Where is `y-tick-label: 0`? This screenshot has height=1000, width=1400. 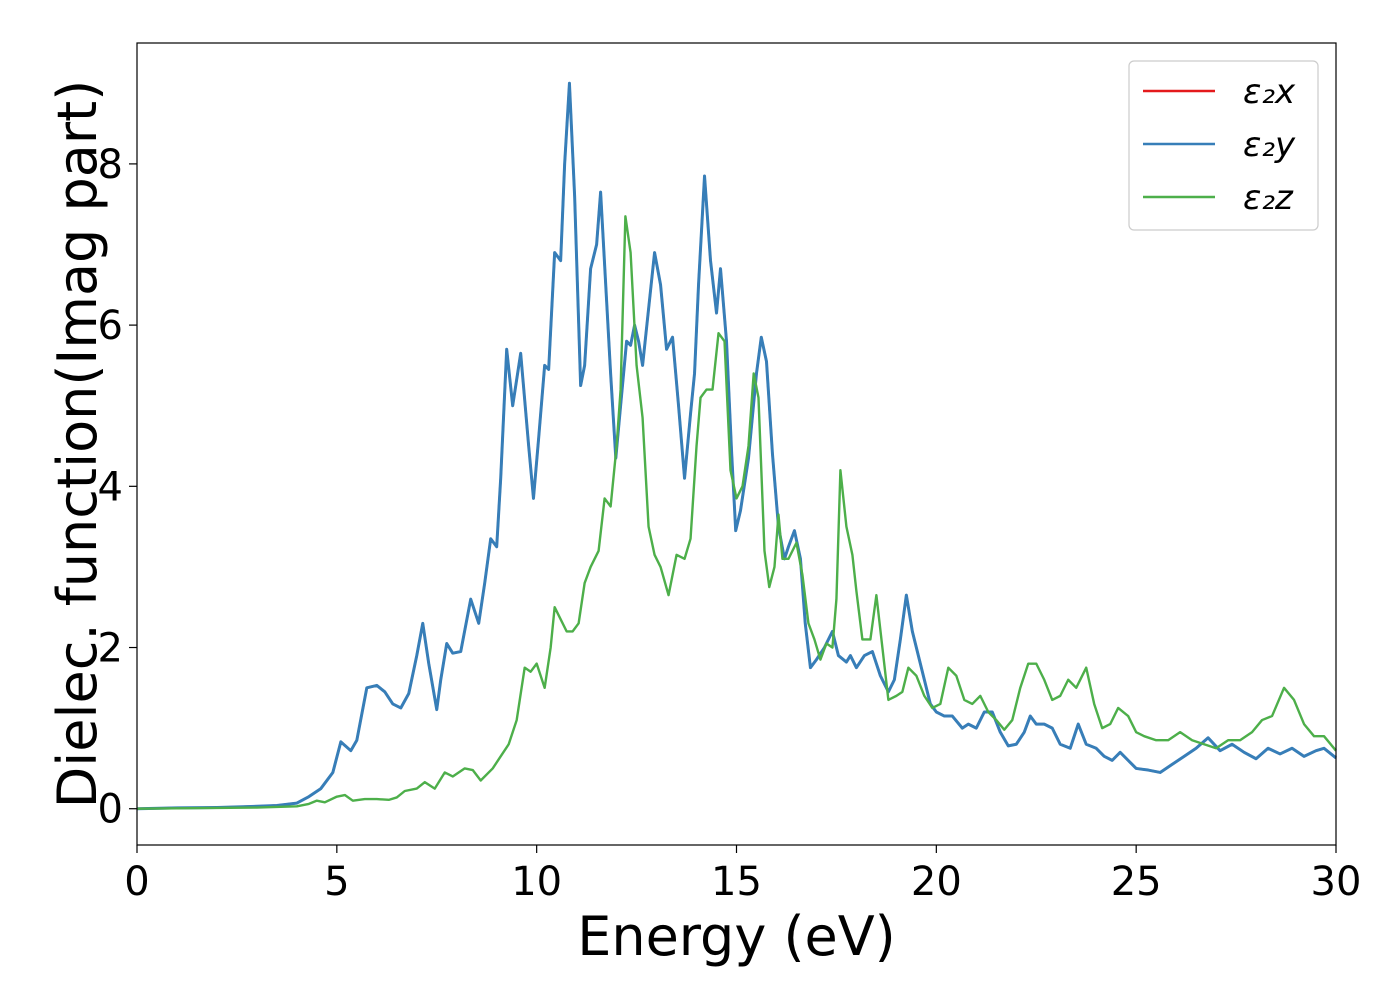
y-tick-label: 0 is located at coordinates (110, 810).